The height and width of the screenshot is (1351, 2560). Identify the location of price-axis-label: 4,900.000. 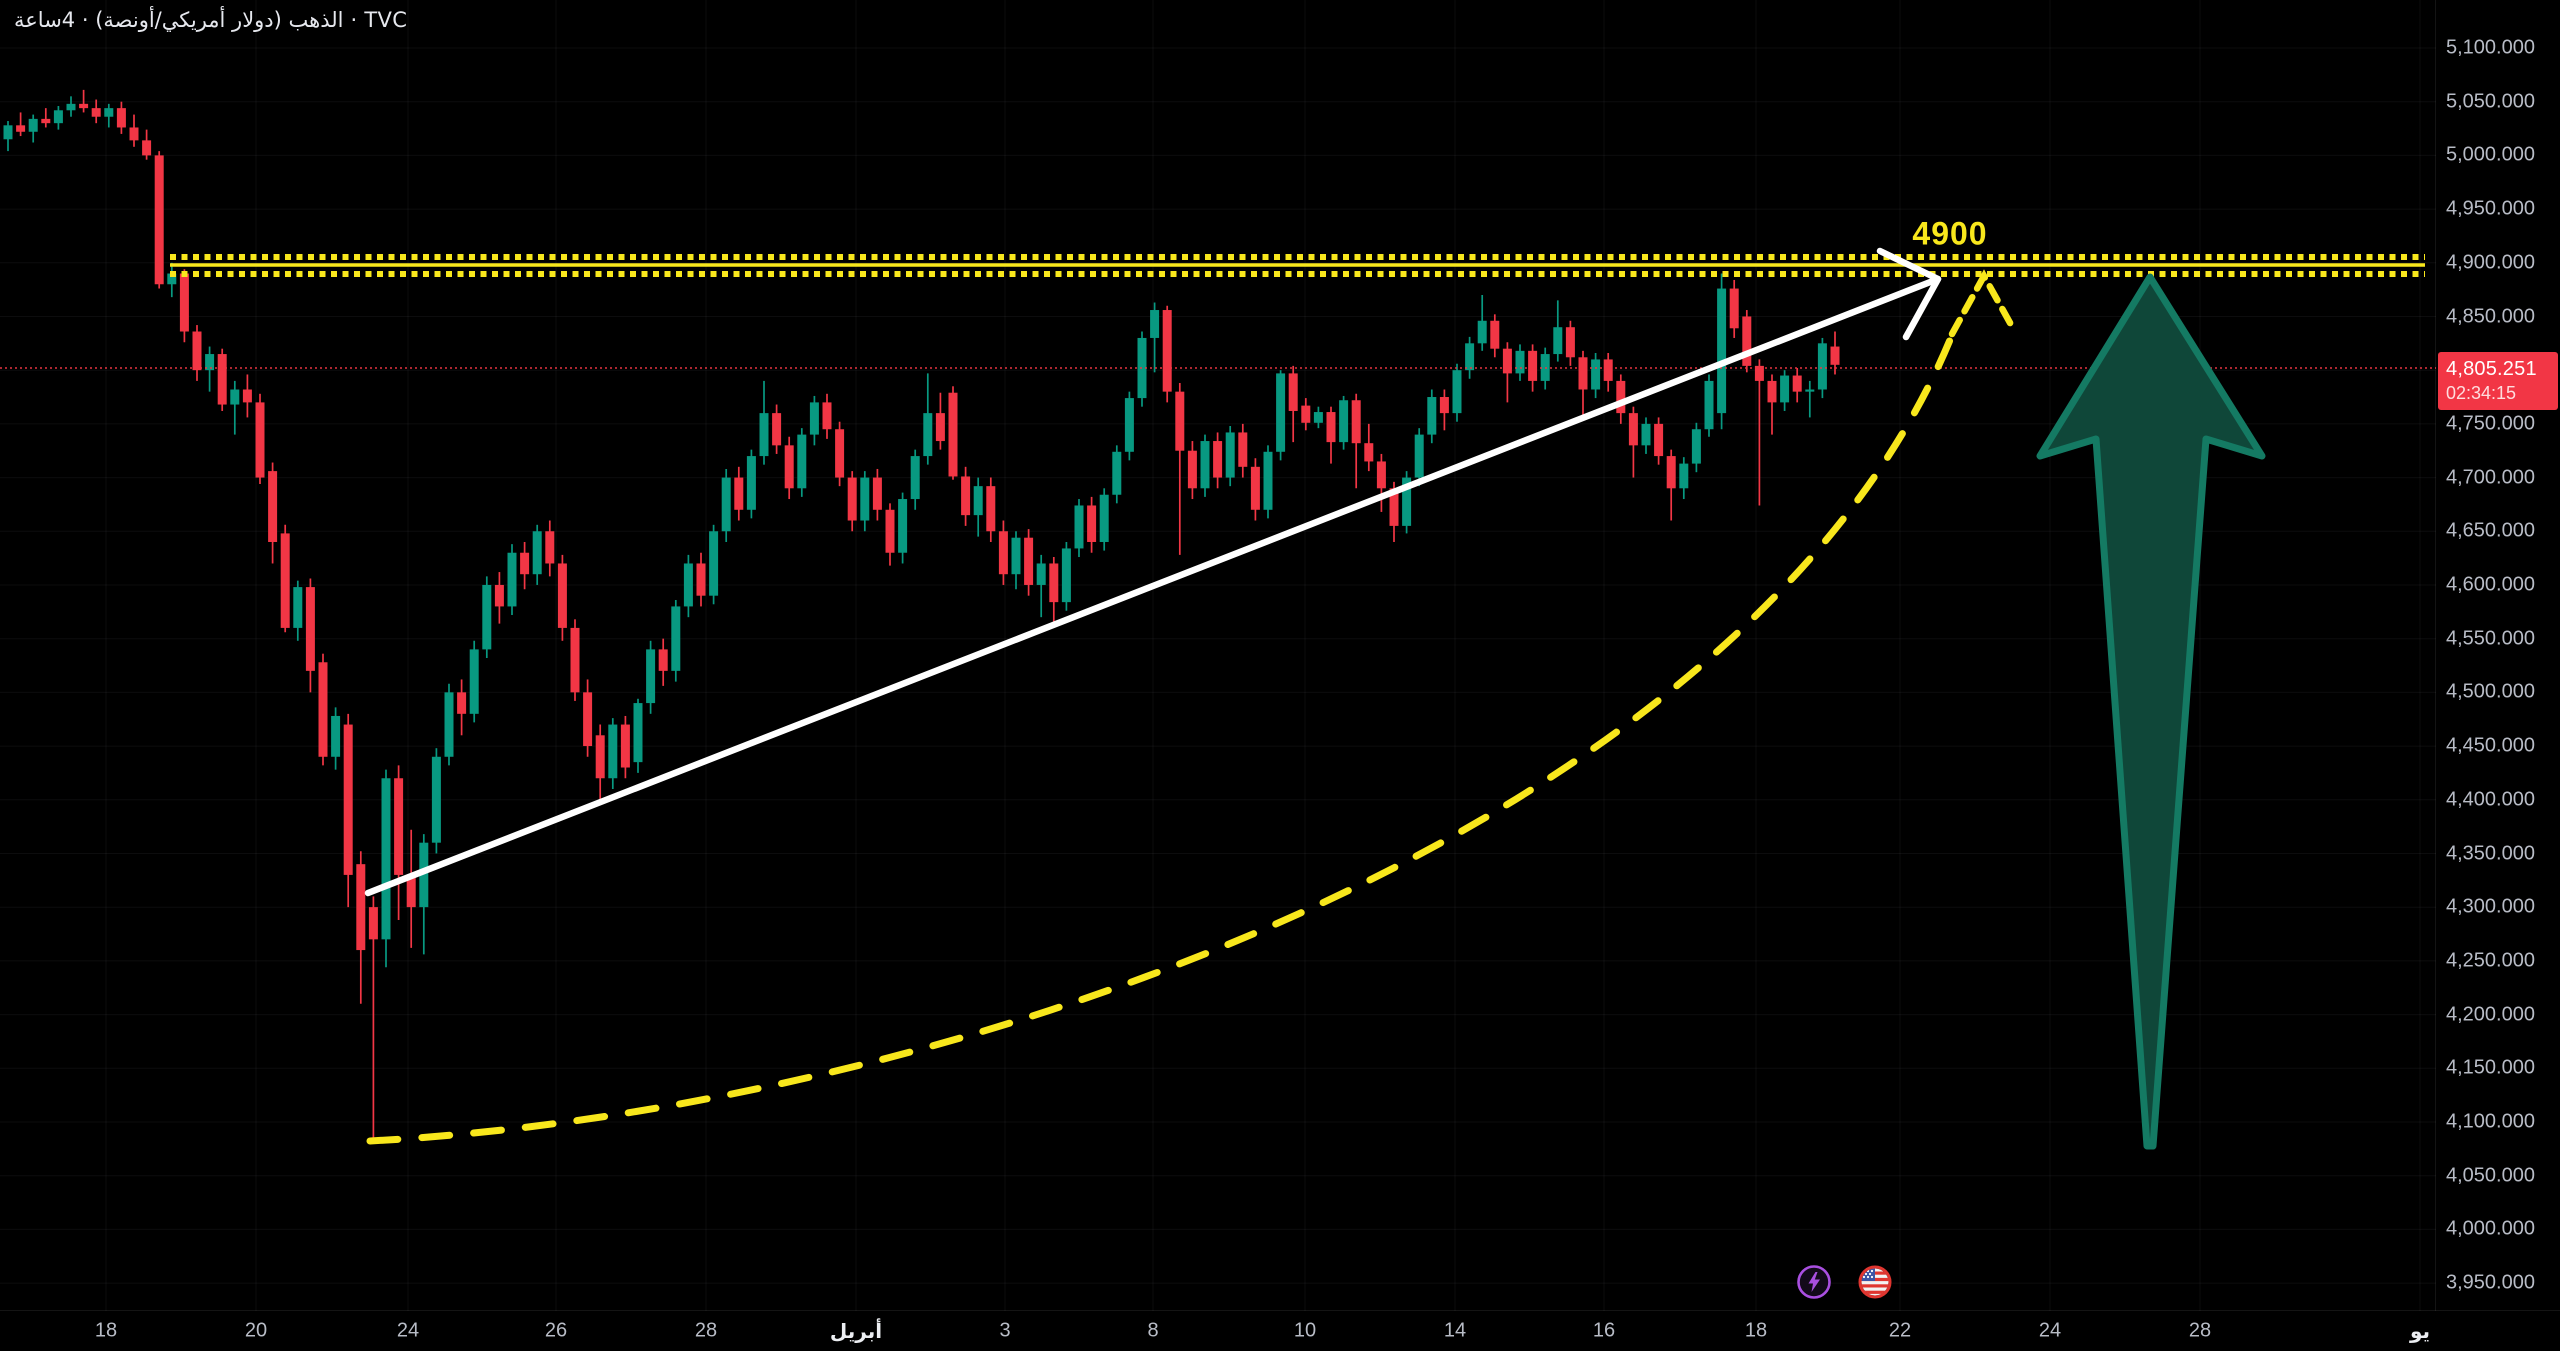
(2490, 262).